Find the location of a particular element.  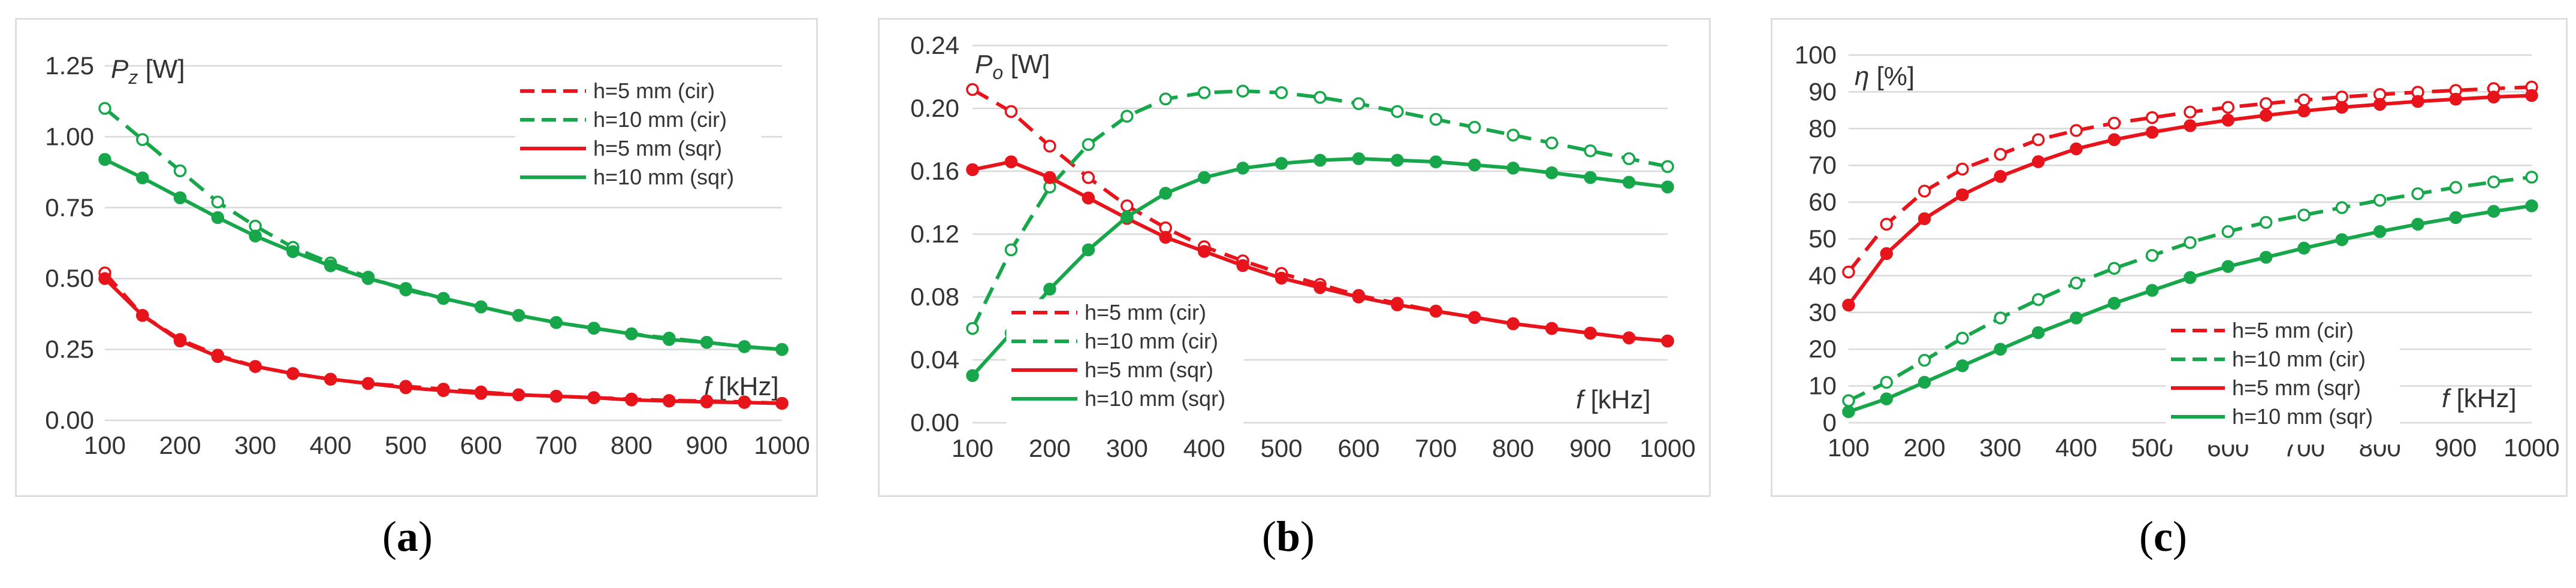

y-tick-label: 0.00 is located at coordinates (935, 422).